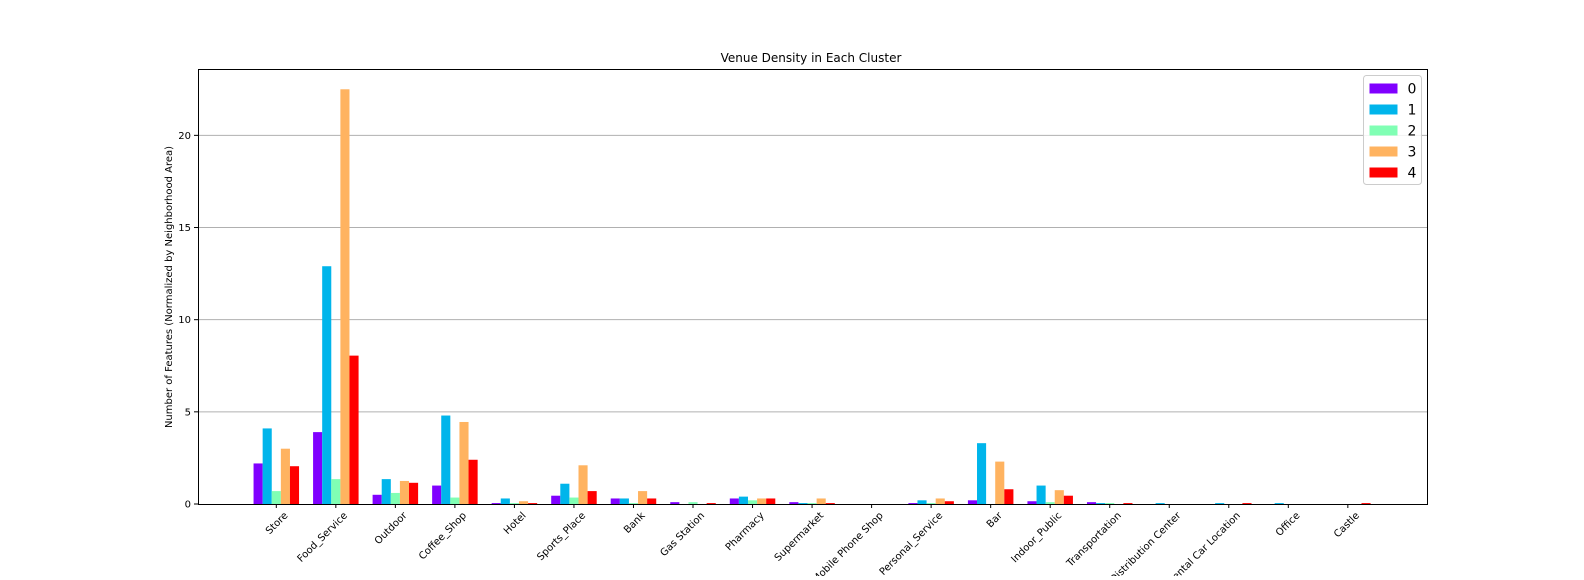  What do you see at coordinates (184, 136) in the screenshot?
I see `y-tick-label: 20` at bounding box center [184, 136].